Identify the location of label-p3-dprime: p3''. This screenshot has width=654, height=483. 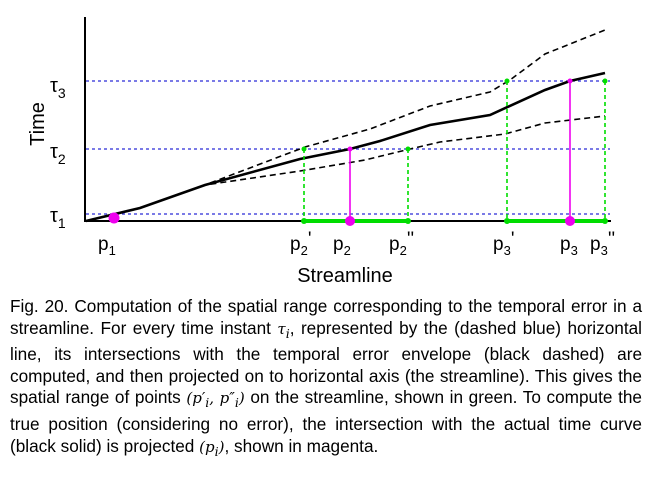
(602, 243).